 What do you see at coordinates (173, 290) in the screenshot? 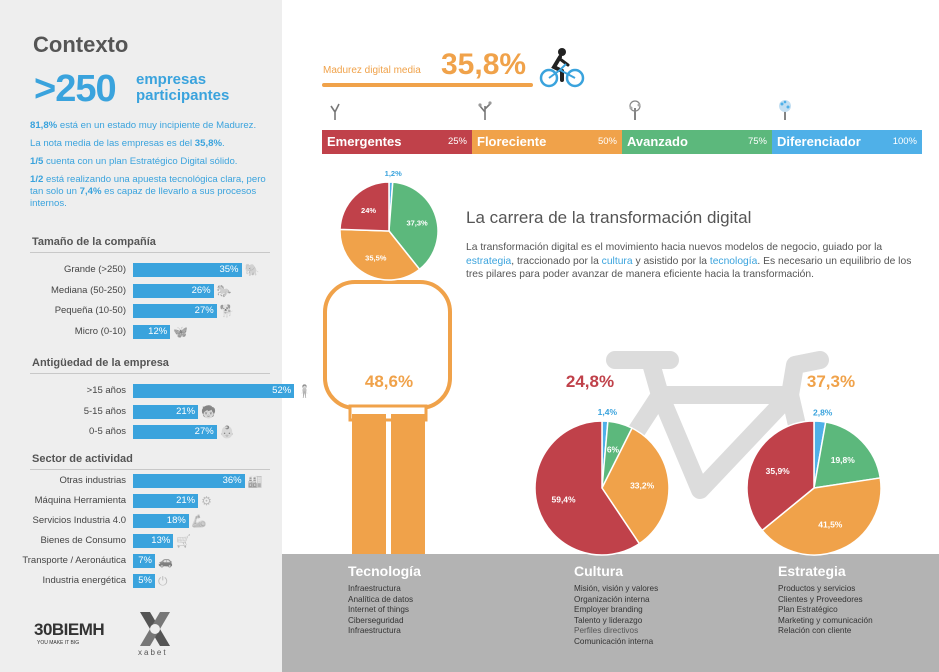
I see `bar: 26%` at bounding box center [173, 290].